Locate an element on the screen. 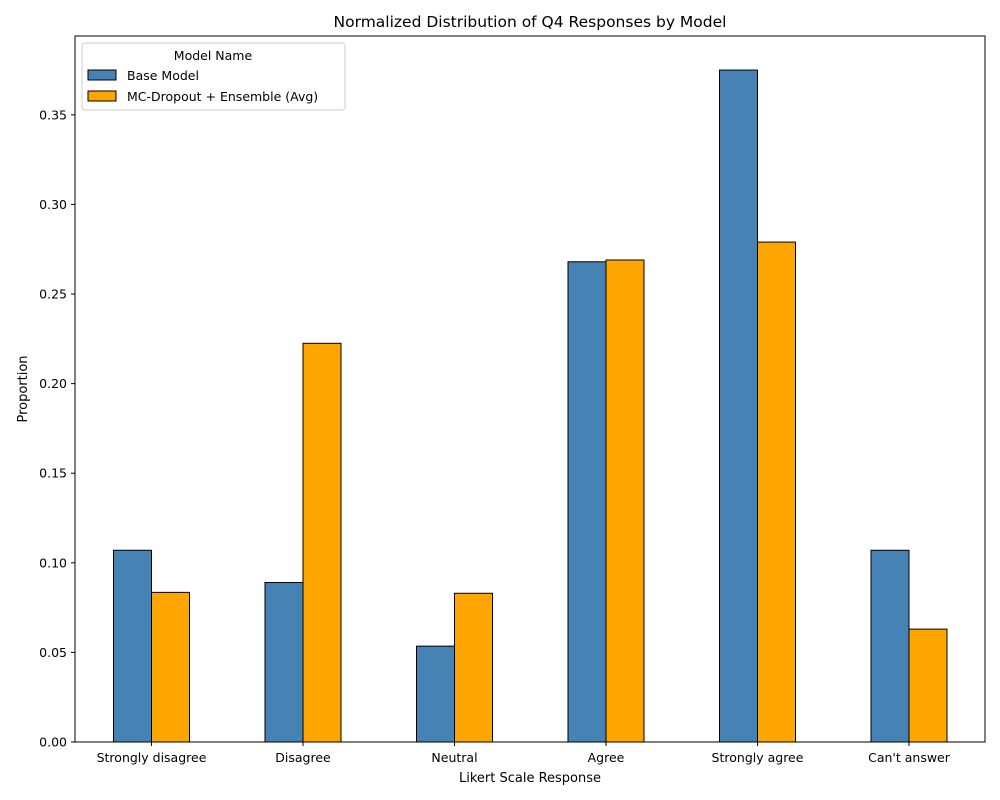 This screenshot has width=1000, height=800. x-tick-label-strongly-disagree: Strongly disagree is located at coordinates (152, 757).